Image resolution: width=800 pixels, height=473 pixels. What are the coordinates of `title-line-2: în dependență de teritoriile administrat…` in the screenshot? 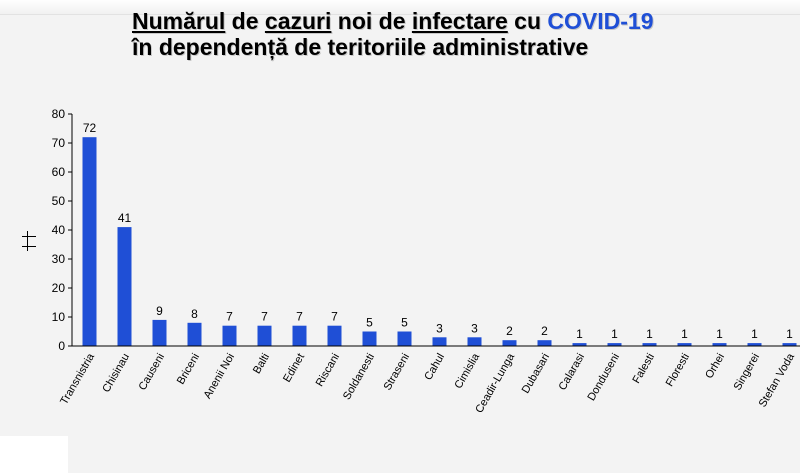 It's located at (360, 47).